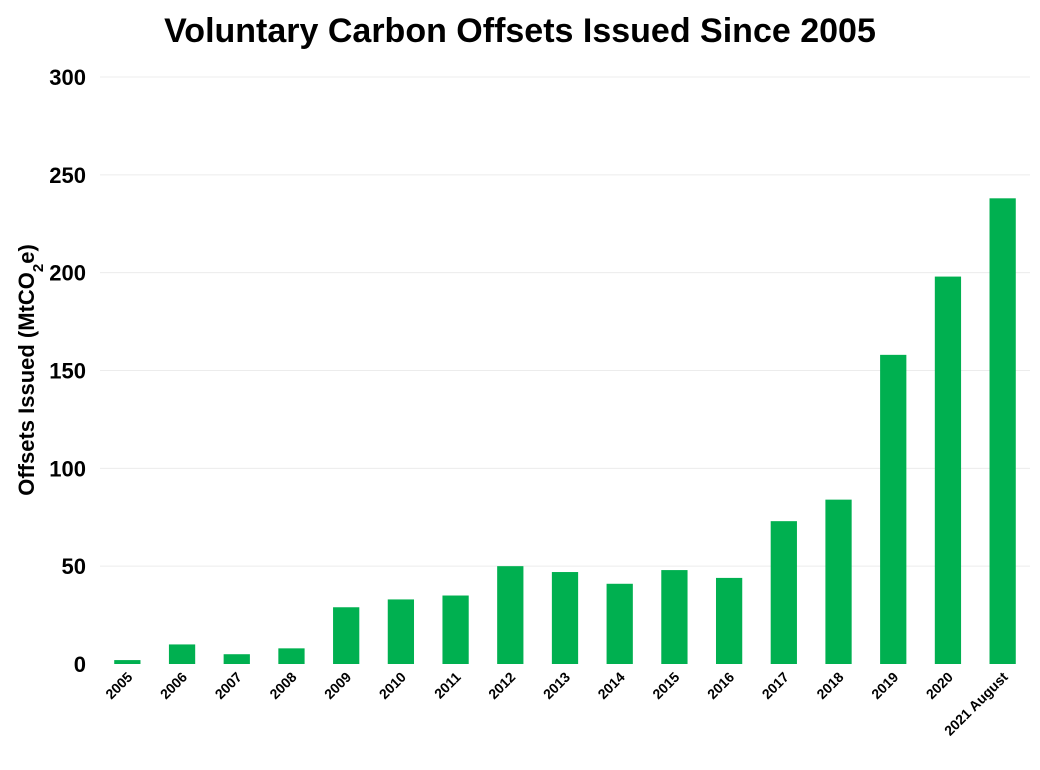 The image size is (1040, 770). Describe the element at coordinates (67, 468) in the screenshot. I see `y-tick-label: 100` at that location.